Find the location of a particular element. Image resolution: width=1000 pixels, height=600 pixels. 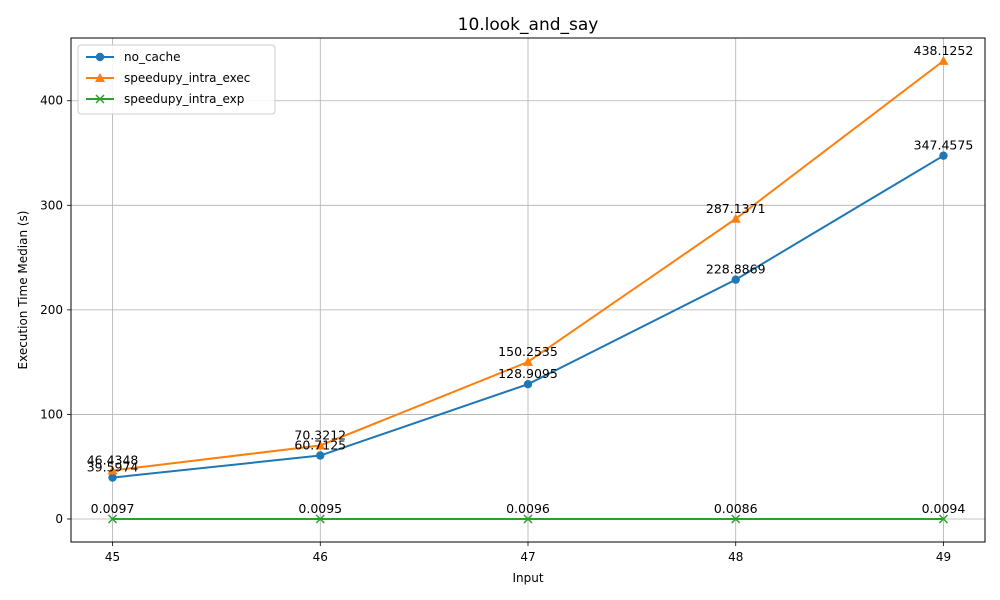

legend-entry: no_cache is located at coordinates (133, 57).